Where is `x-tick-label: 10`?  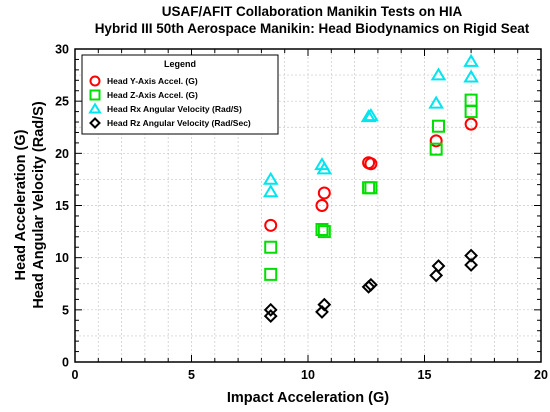
x-tick-label: 10 is located at coordinates (308, 375).